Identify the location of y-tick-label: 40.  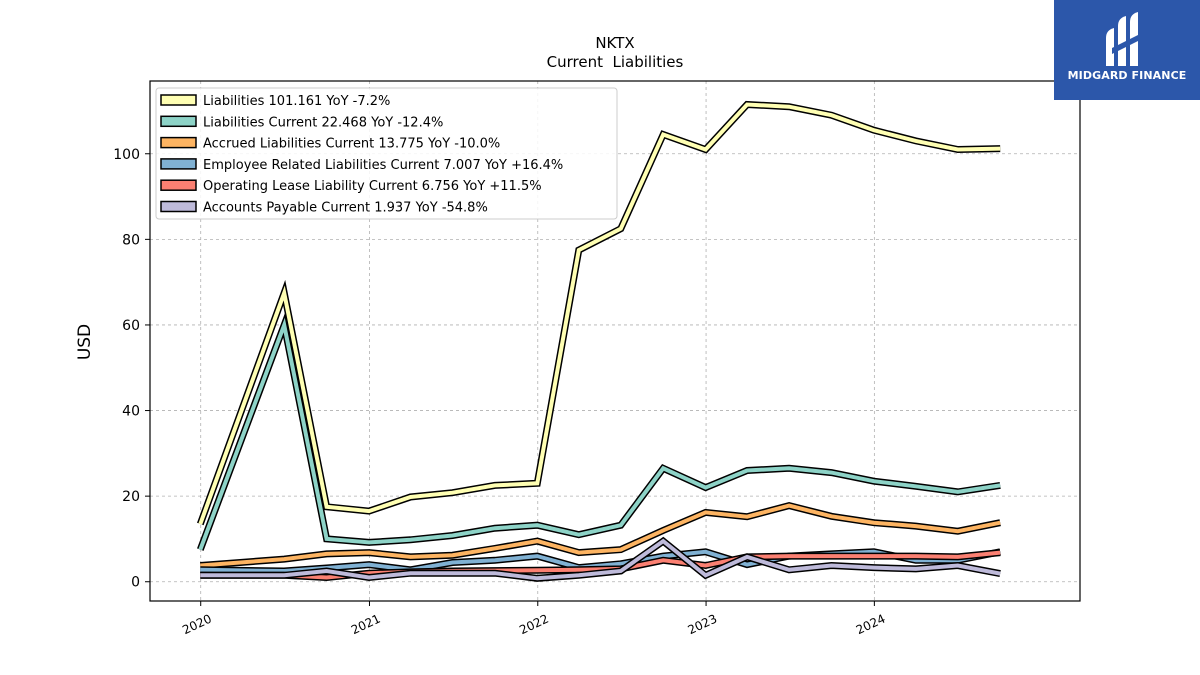
(131, 412).